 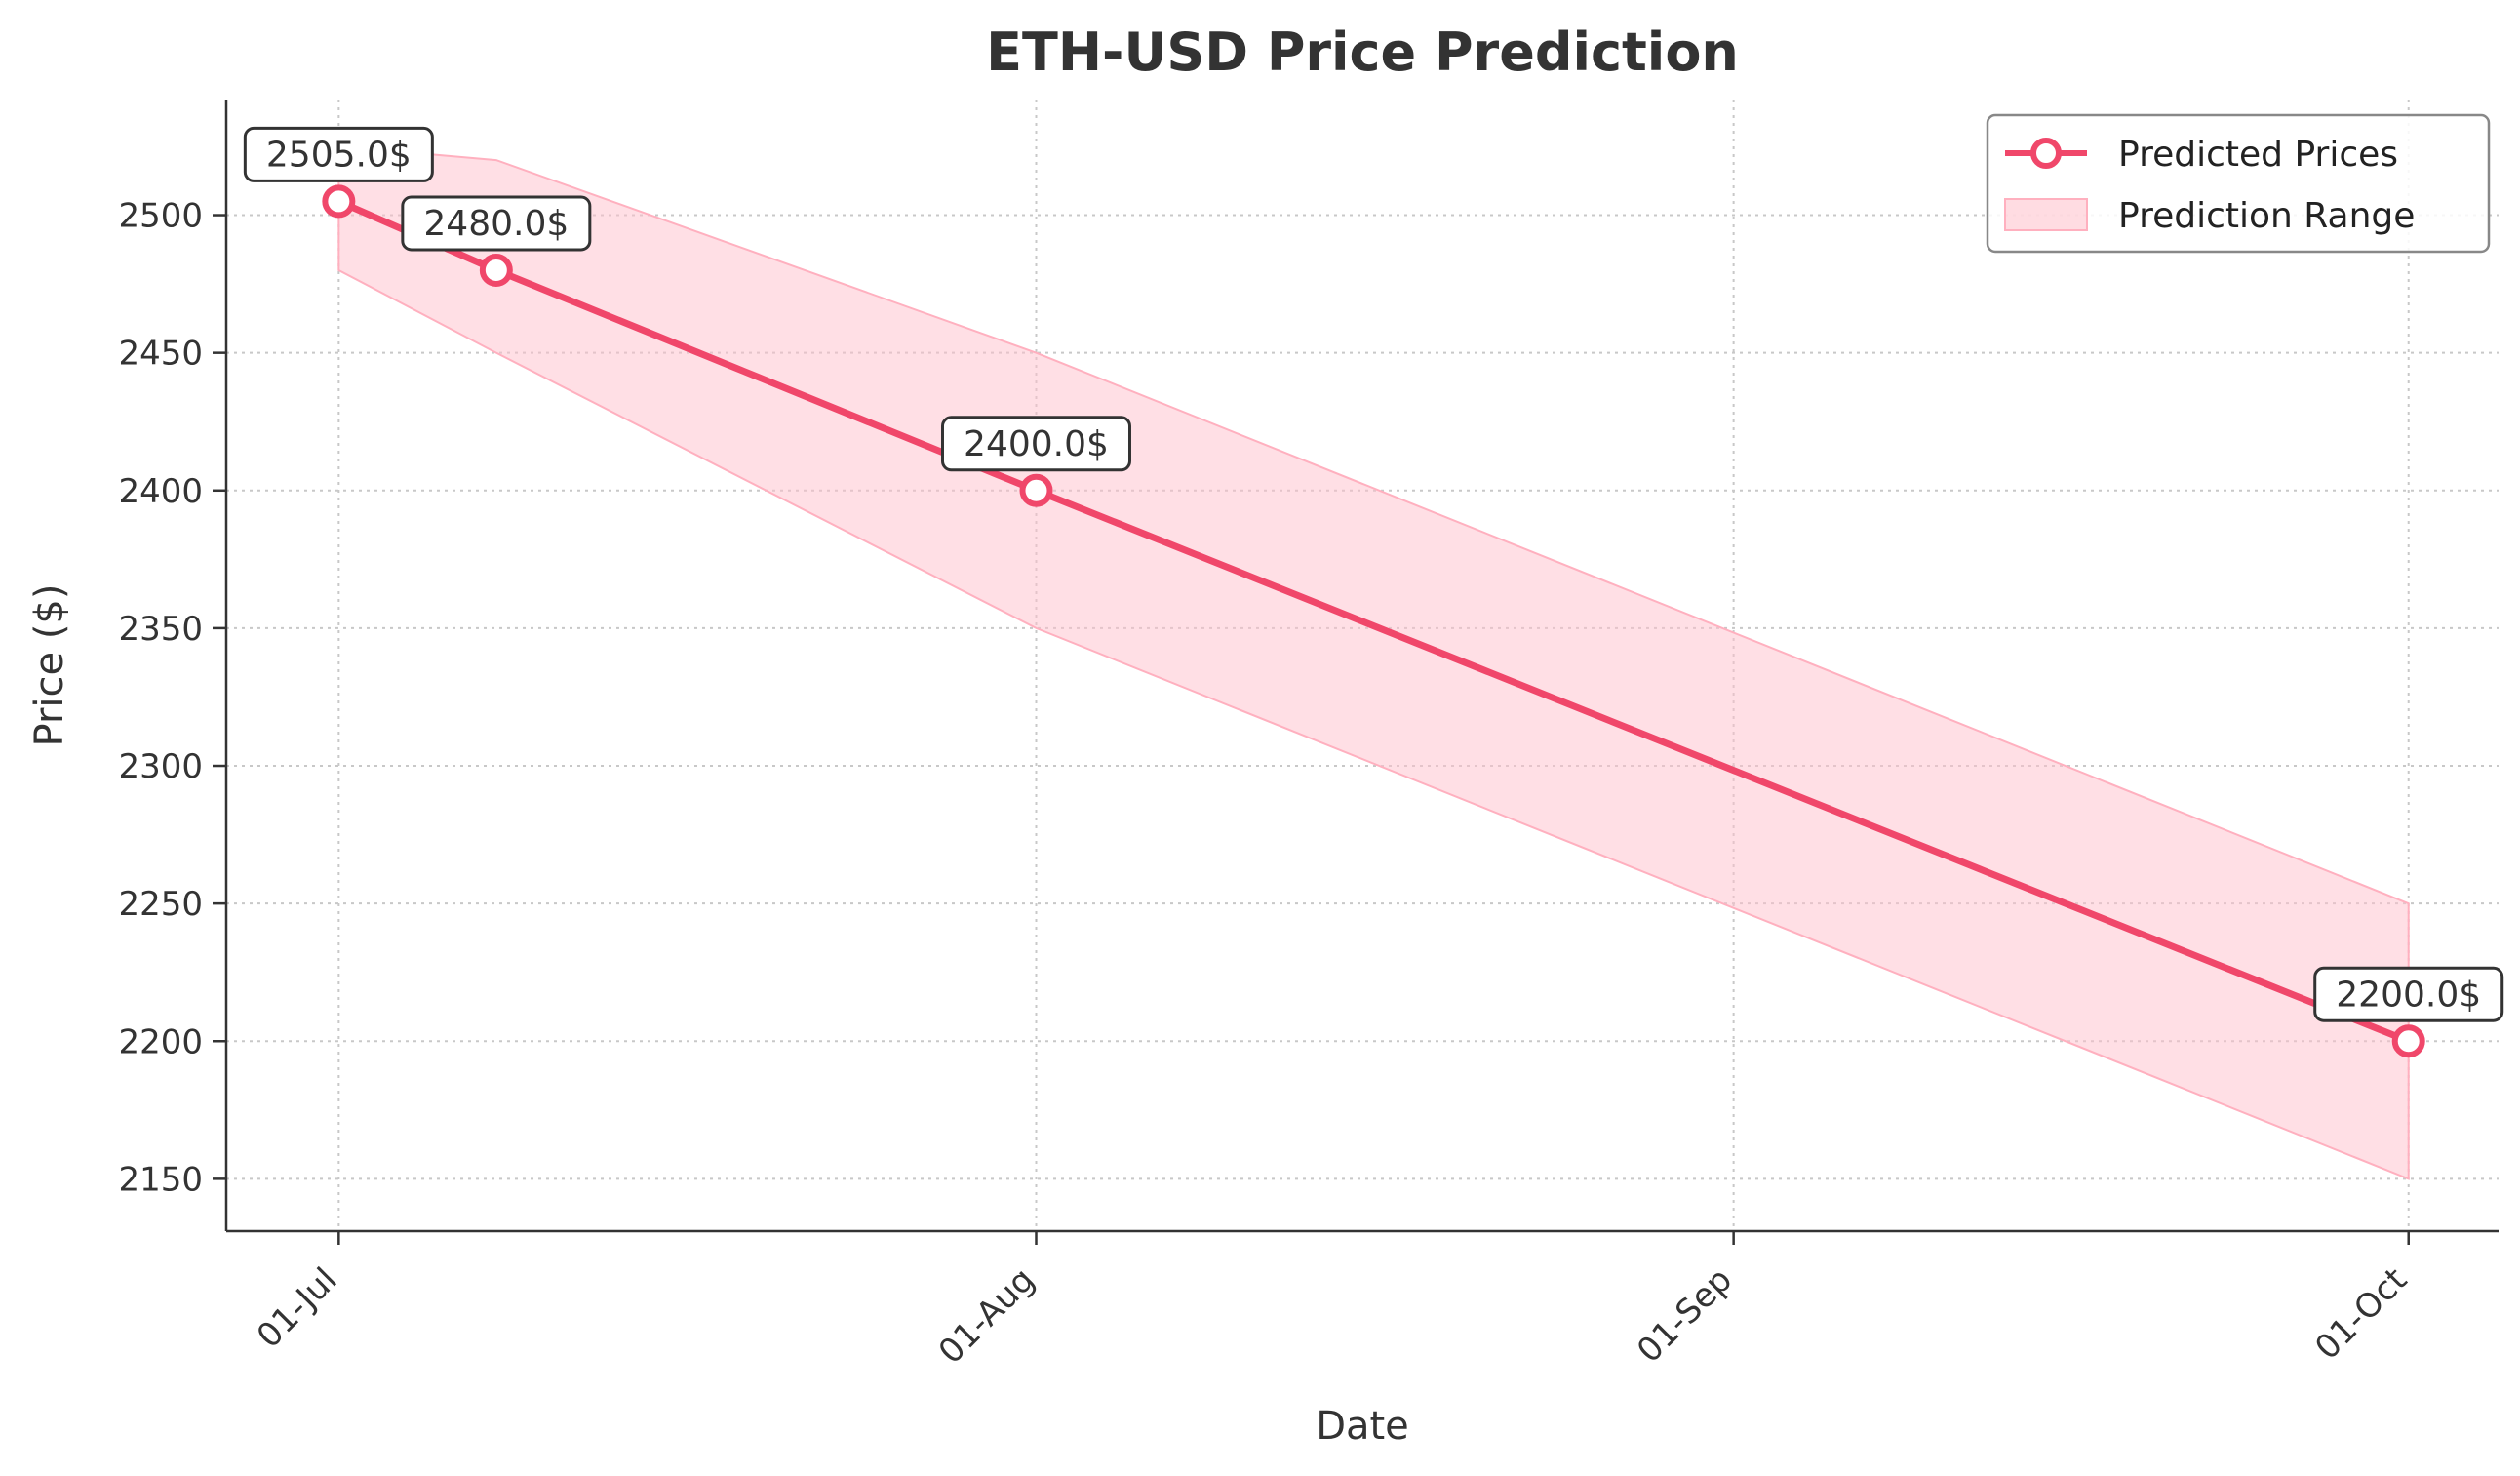 I want to click on data-label: 2505.0$, so click(x=339, y=155).